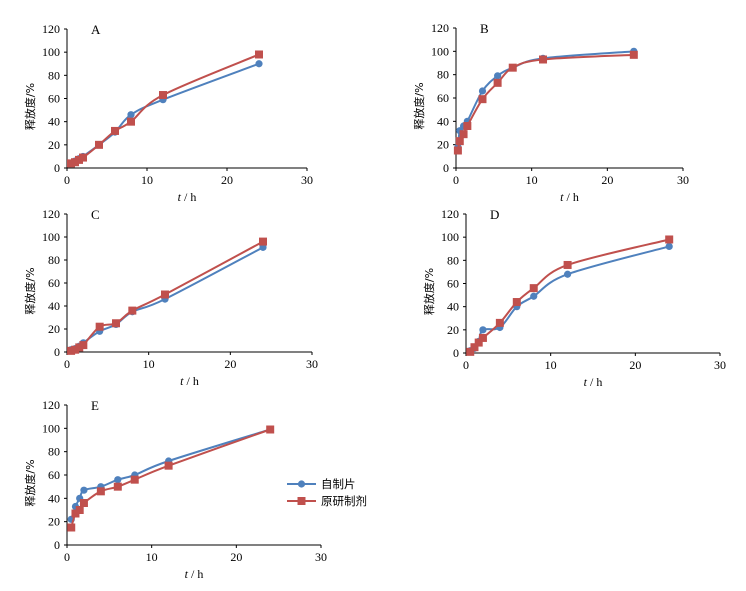 This screenshot has height=591, width=746. What do you see at coordinates (96, 29) in the screenshot?
I see `panel-label: A` at bounding box center [96, 29].